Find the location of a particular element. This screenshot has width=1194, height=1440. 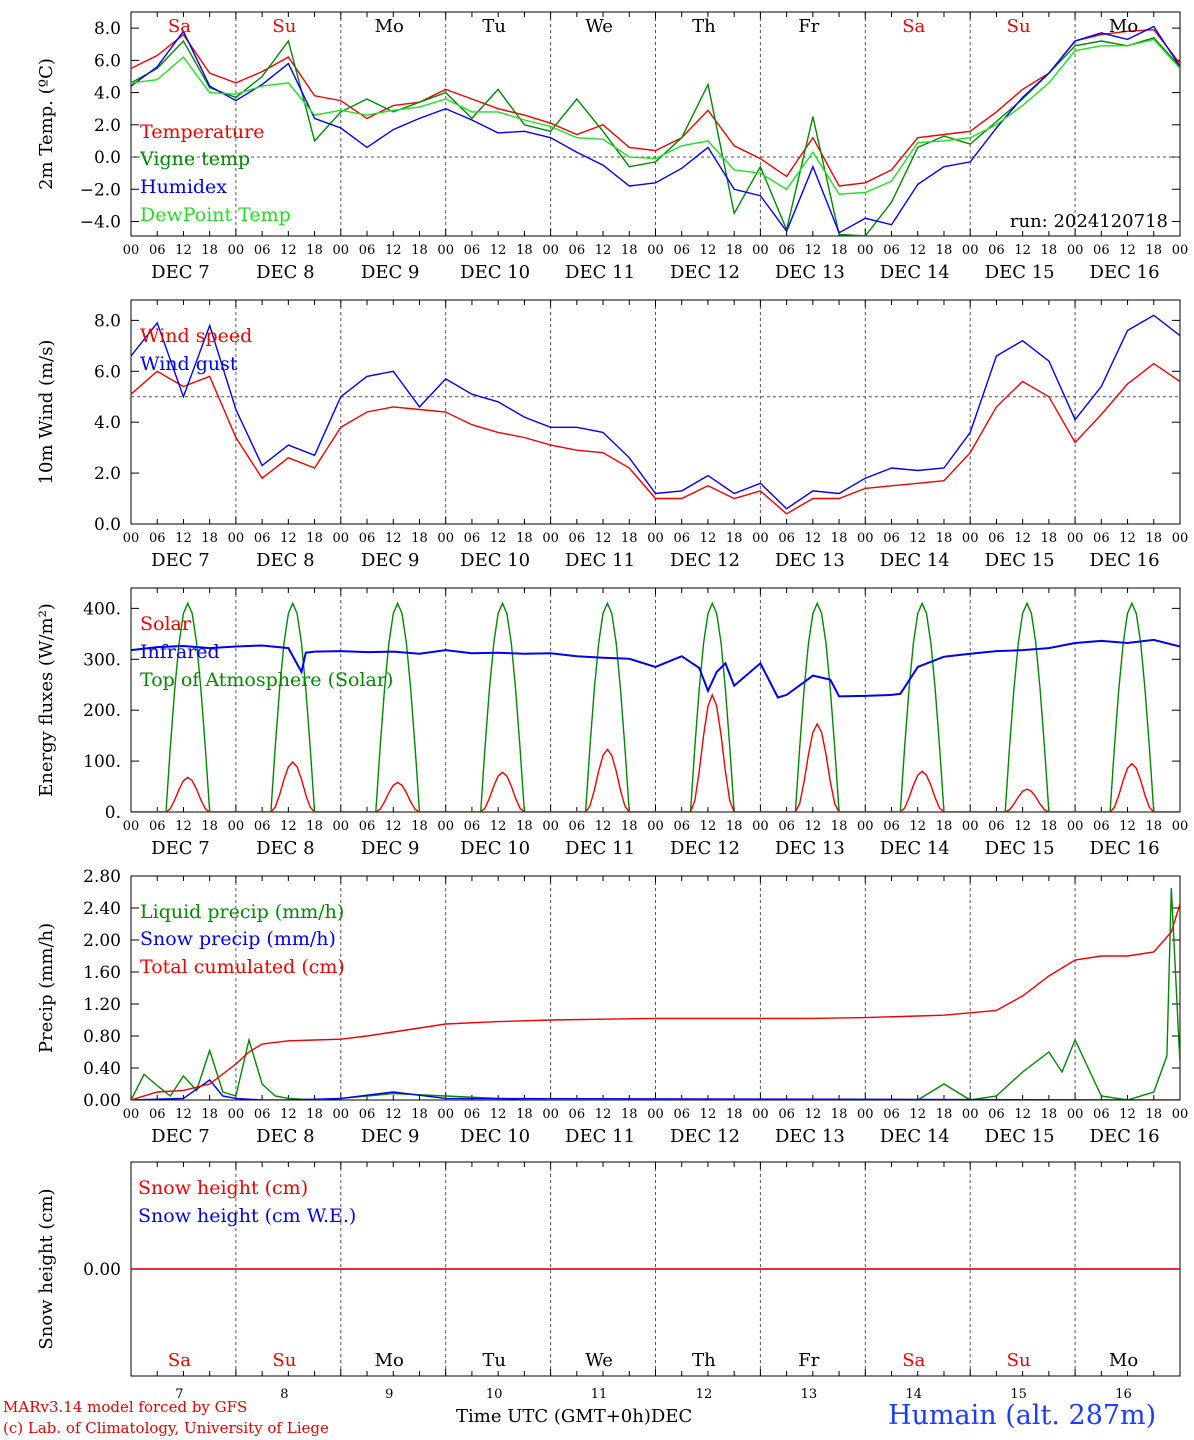

weekday-label: Fr is located at coordinates (808, 26).